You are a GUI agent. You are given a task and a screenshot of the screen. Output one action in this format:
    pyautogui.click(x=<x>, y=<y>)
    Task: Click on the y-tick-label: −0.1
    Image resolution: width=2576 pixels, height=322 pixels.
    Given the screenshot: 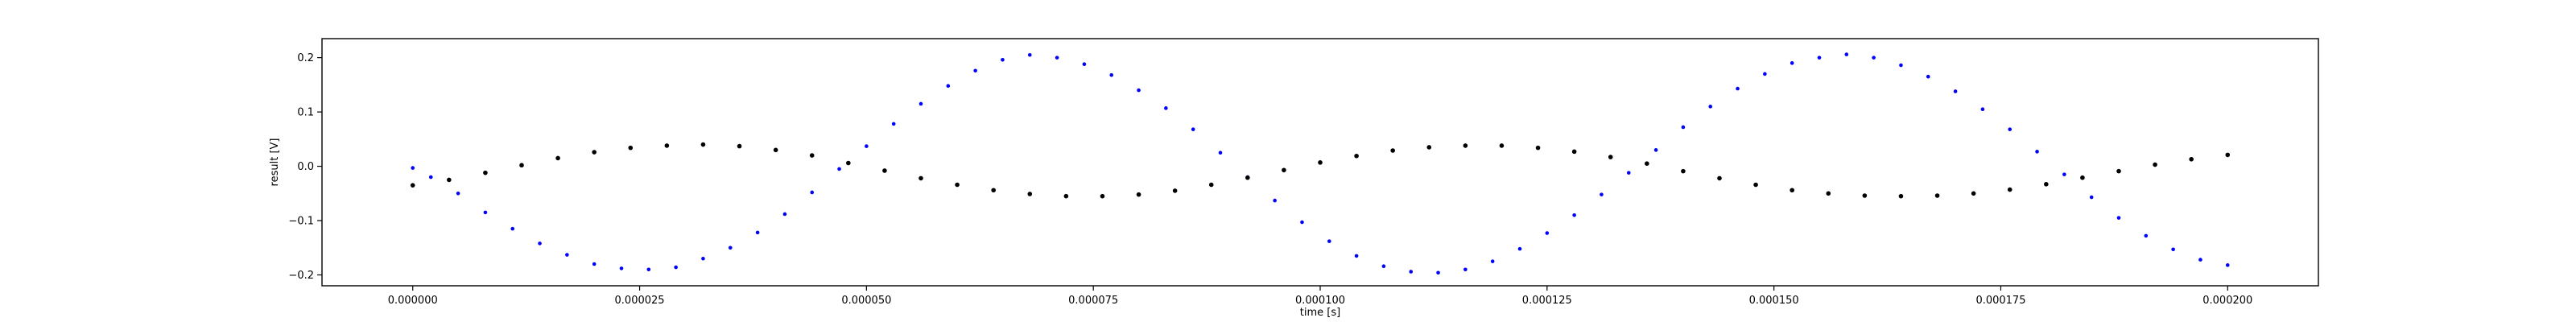 What is the action you would take?
    pyautogui.click(x=301, y=222)
    